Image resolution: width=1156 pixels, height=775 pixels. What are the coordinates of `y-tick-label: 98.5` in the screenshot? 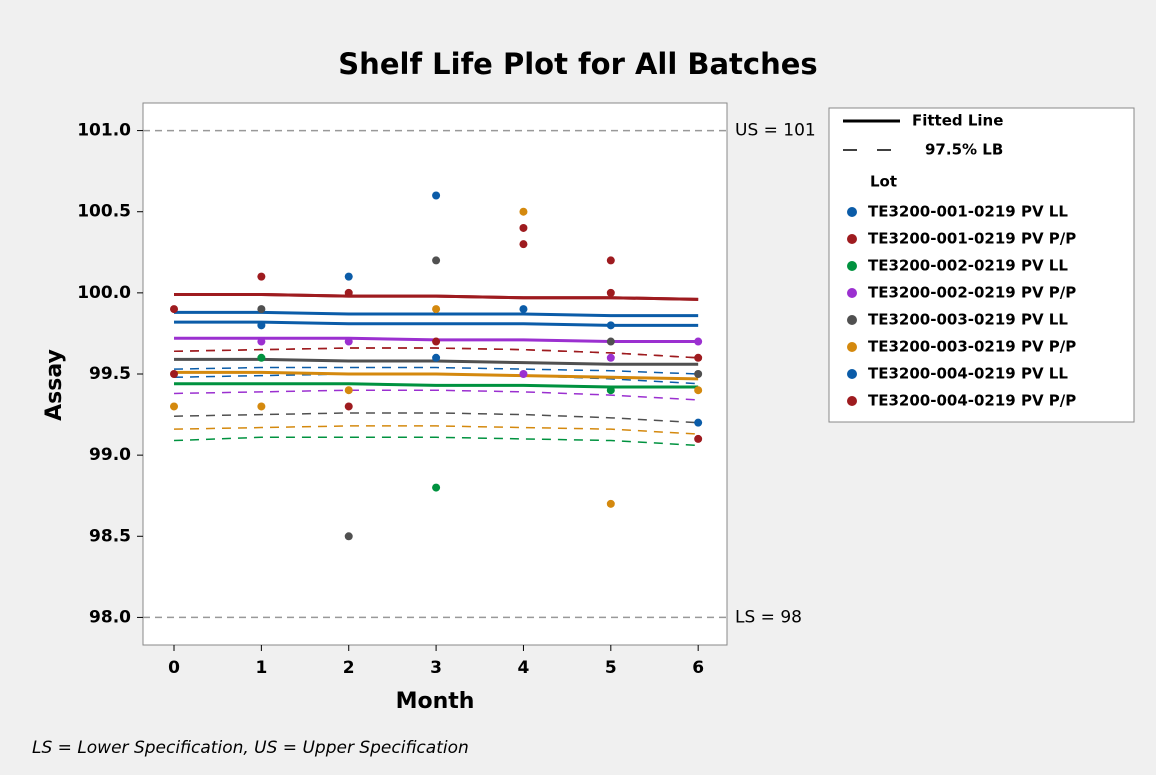 It's located at (110, 536).